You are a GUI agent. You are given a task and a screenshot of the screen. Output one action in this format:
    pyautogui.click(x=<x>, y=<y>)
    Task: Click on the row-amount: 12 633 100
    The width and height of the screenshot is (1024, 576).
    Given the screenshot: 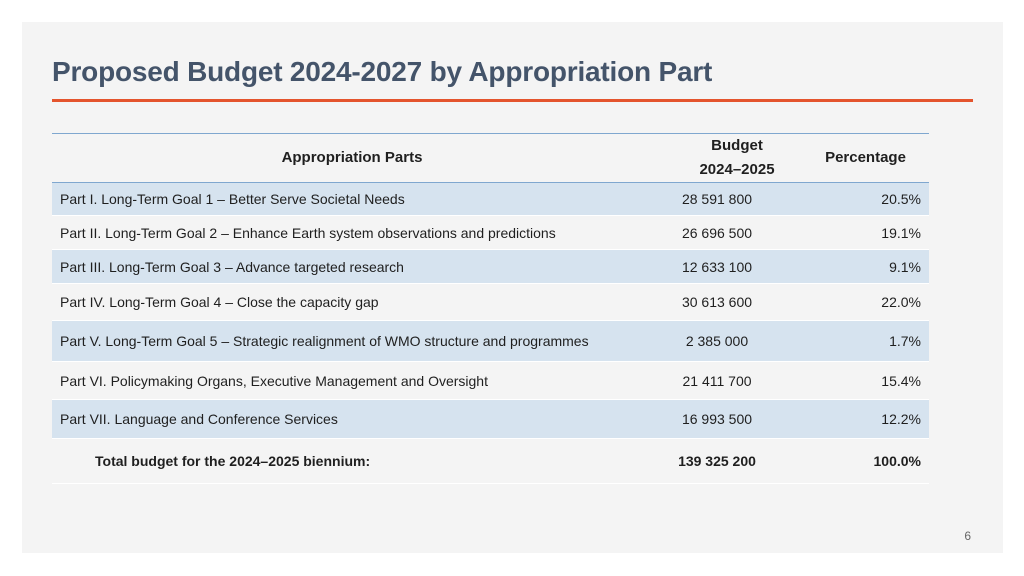 What is the action you would take?
    pyautogui.click(x=717, y=266)
    